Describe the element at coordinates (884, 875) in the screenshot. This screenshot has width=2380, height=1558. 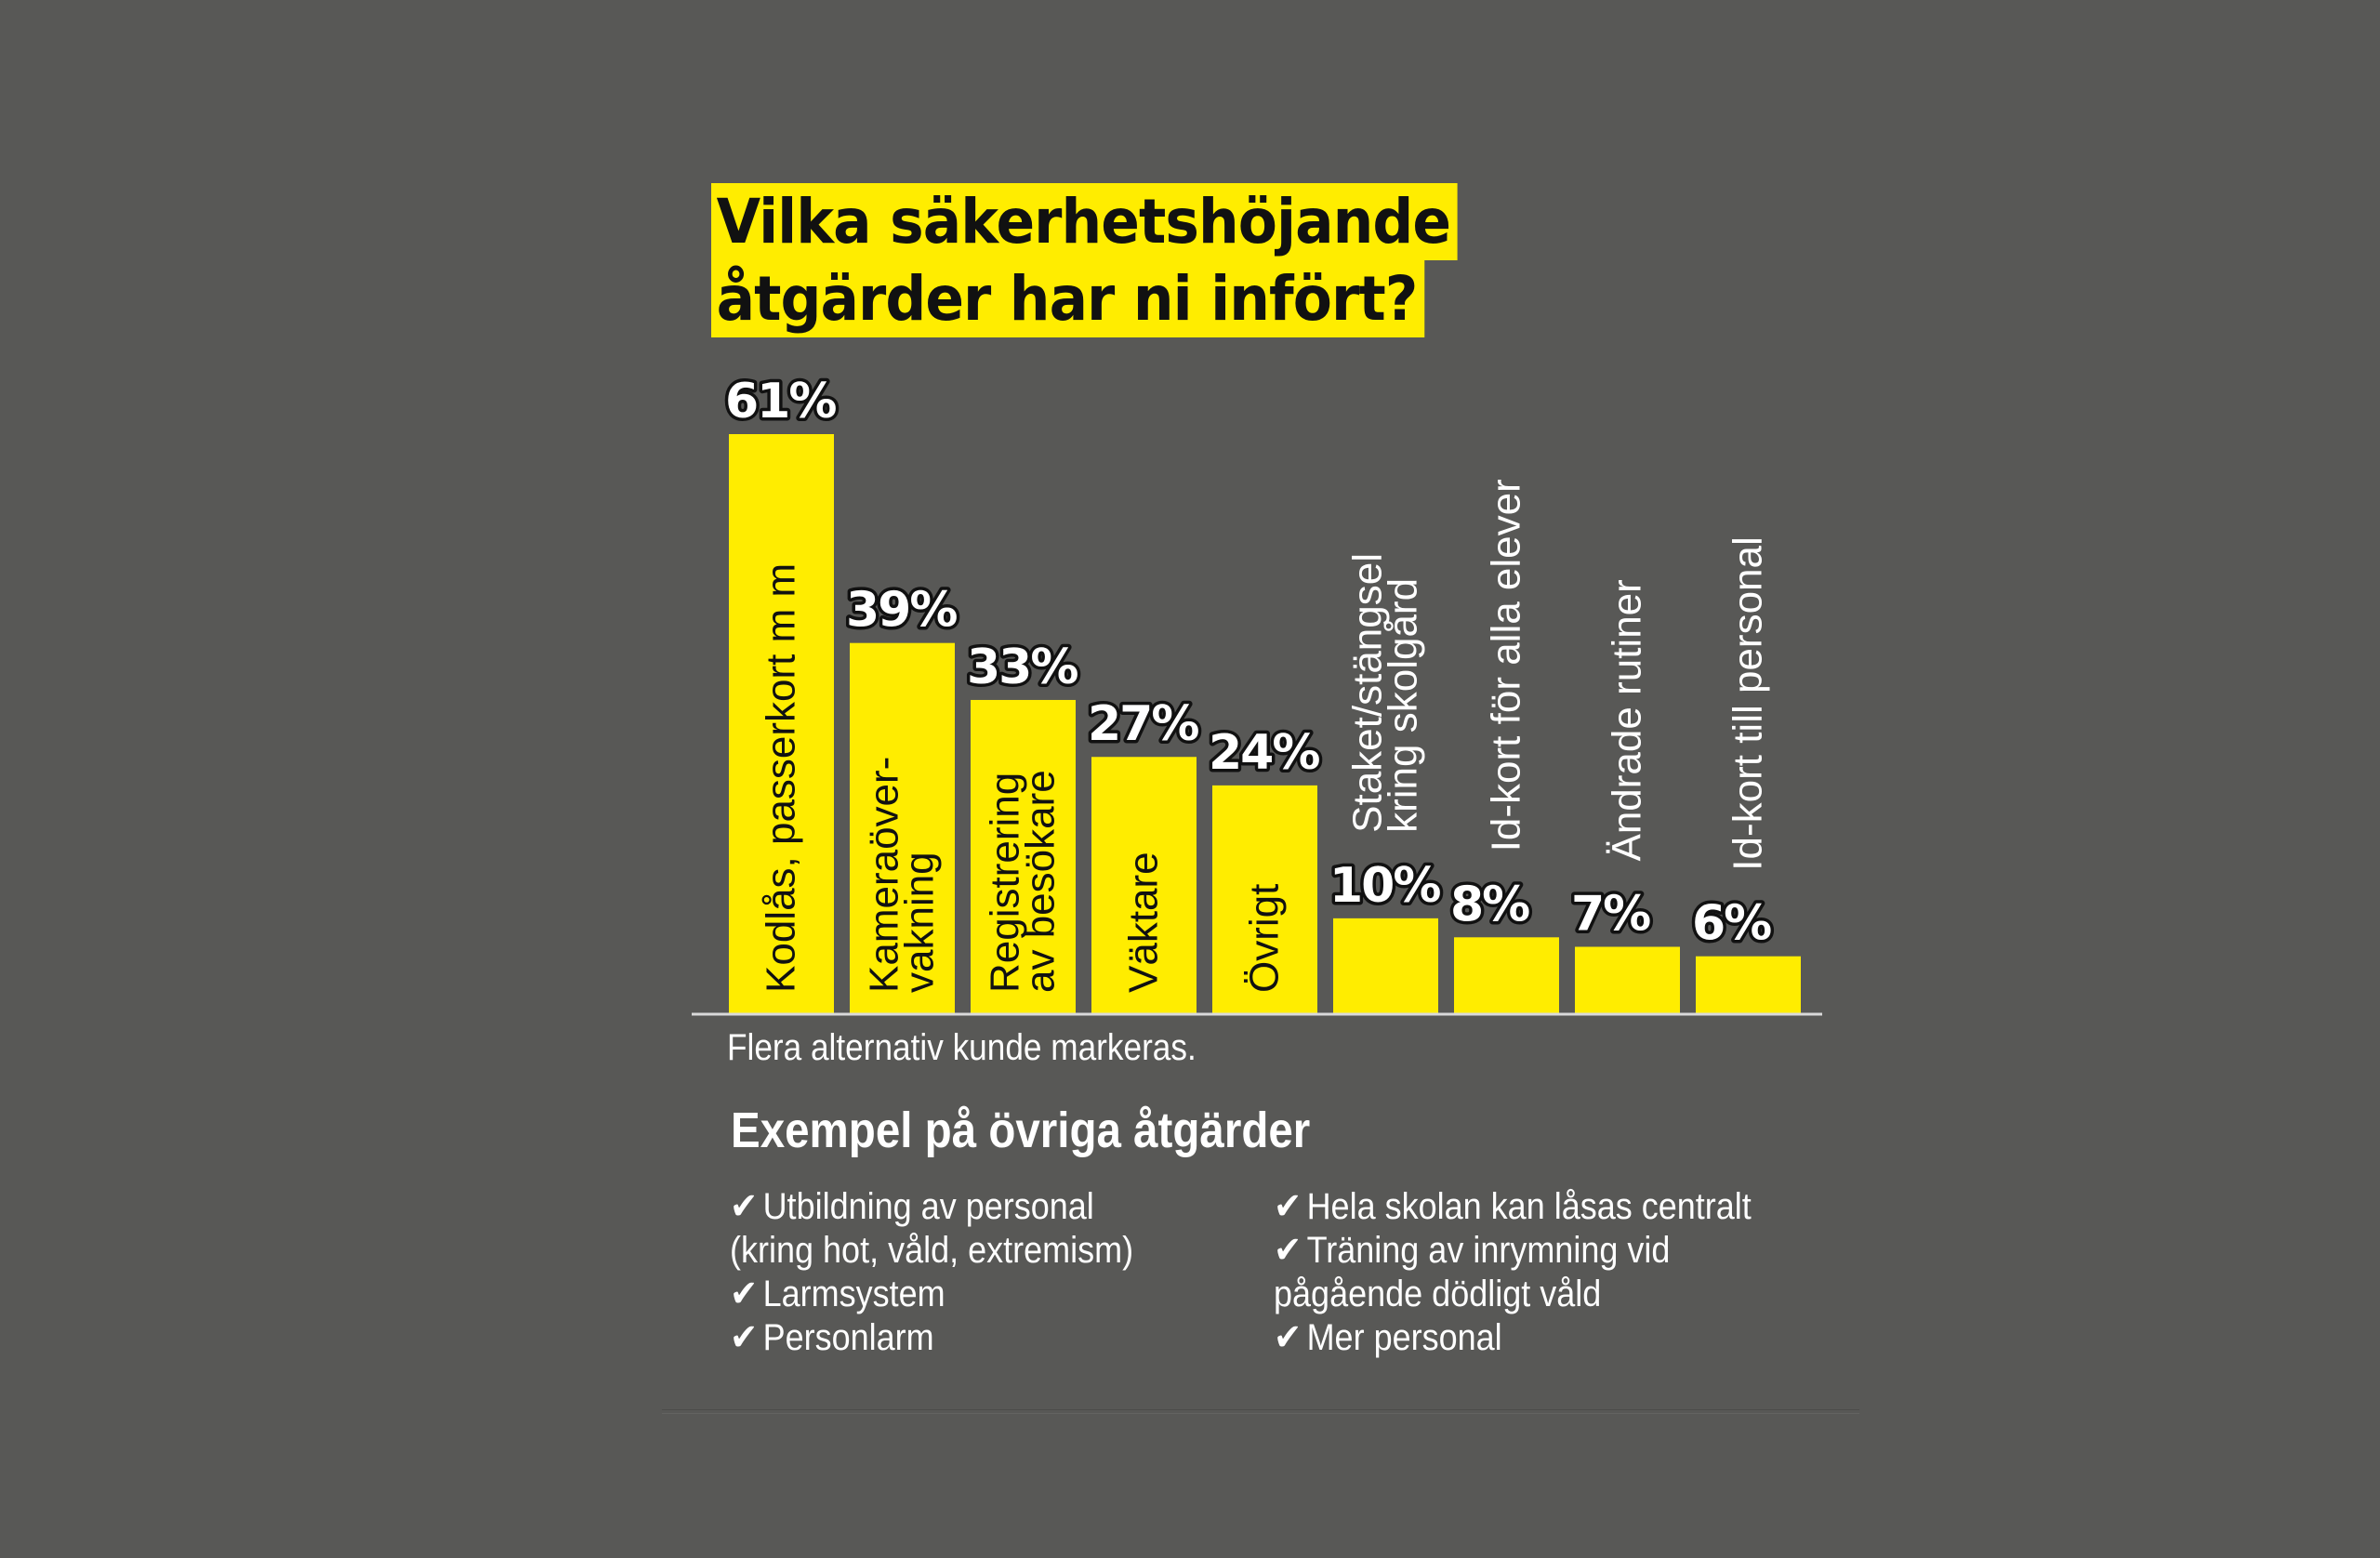
I see `bar-category-label: Kameraöver-` at that location.